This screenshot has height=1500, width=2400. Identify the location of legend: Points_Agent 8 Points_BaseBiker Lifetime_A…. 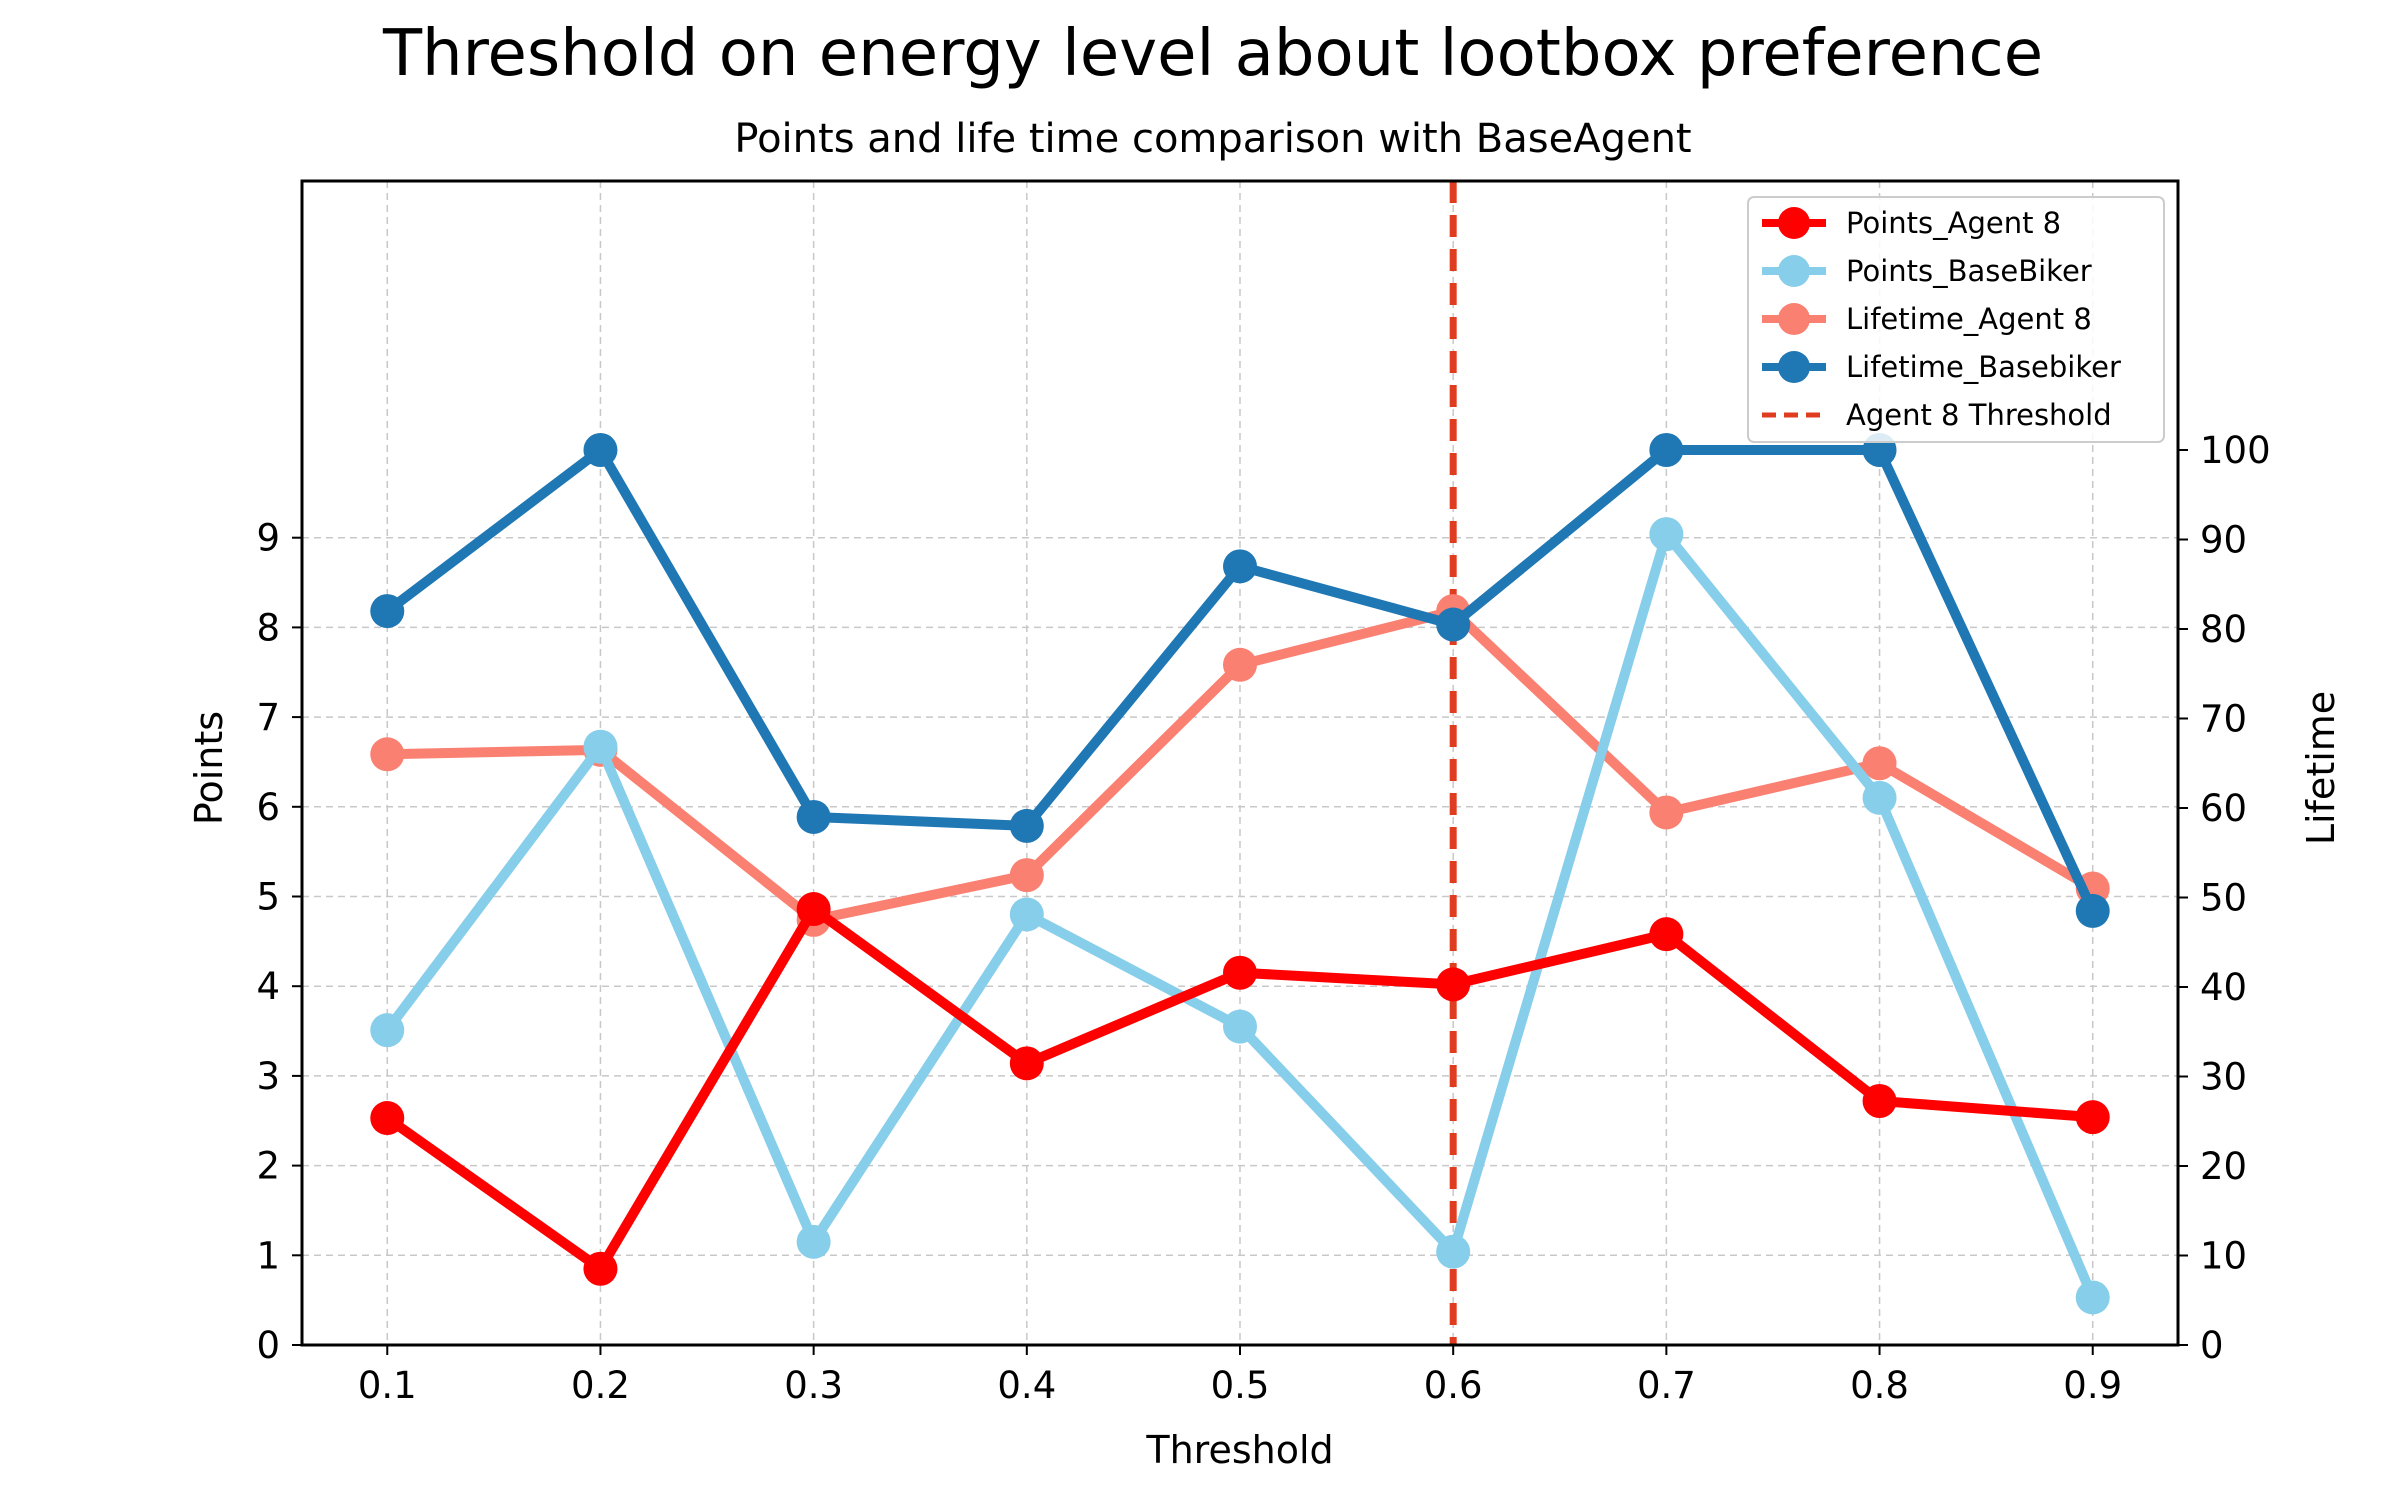
(1956, 319).